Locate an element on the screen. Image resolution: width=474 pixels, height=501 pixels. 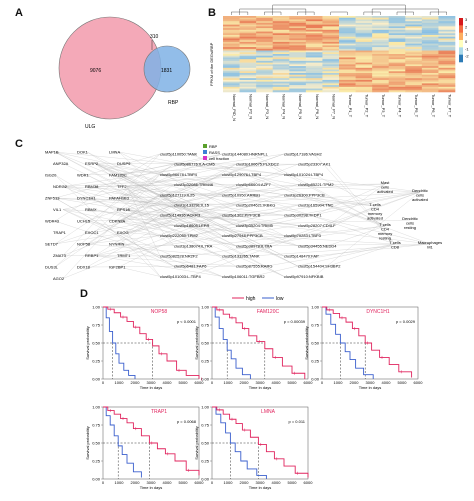
rass-node: clust5p114936:ACKR3 is located at coordinates (180, 215).